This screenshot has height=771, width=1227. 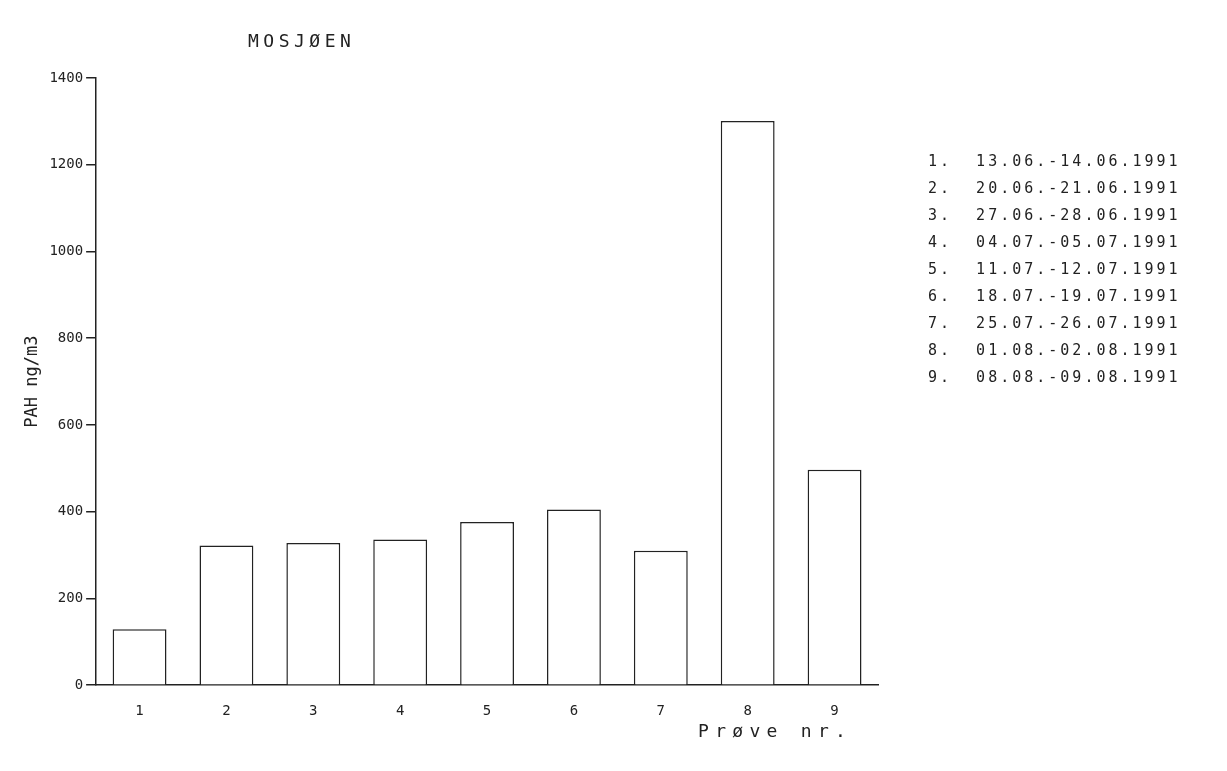 What do you see at coordinates (302, 40) in the screenshot?
I see `chart-title: MOSJØEN` at bounding box center [302, 40].